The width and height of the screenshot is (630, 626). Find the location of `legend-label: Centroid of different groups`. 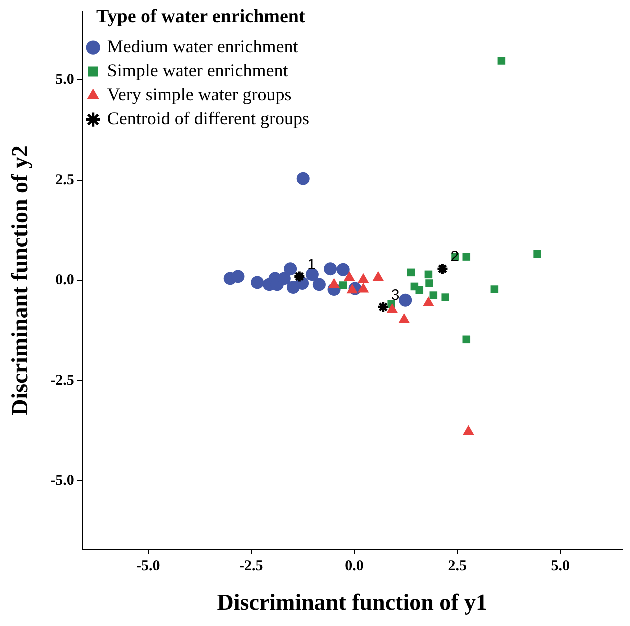

legend-label: Centroid of different groups is located at coordinates (208, 118).